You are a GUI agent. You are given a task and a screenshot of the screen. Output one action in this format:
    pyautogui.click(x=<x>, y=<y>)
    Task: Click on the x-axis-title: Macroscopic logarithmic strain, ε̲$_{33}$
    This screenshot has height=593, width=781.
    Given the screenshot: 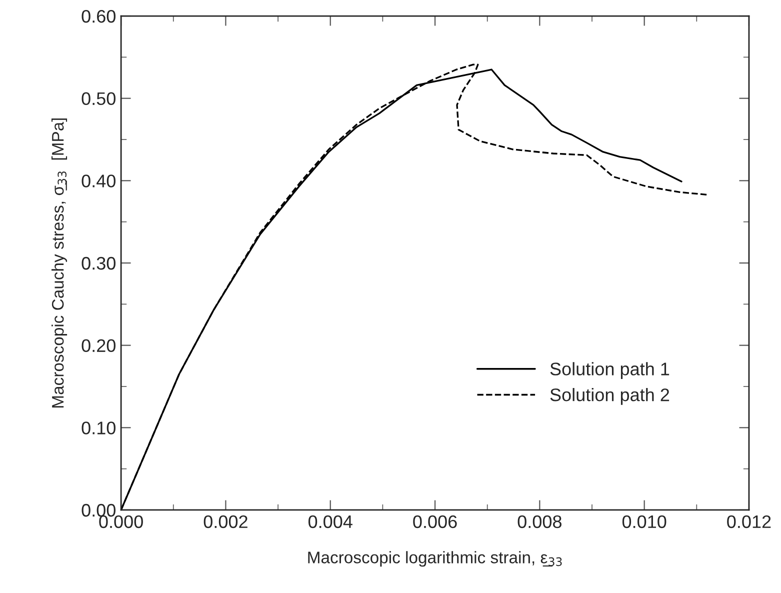 What is the action you would take?
    pyautogui.click(x=435, y=559)
    